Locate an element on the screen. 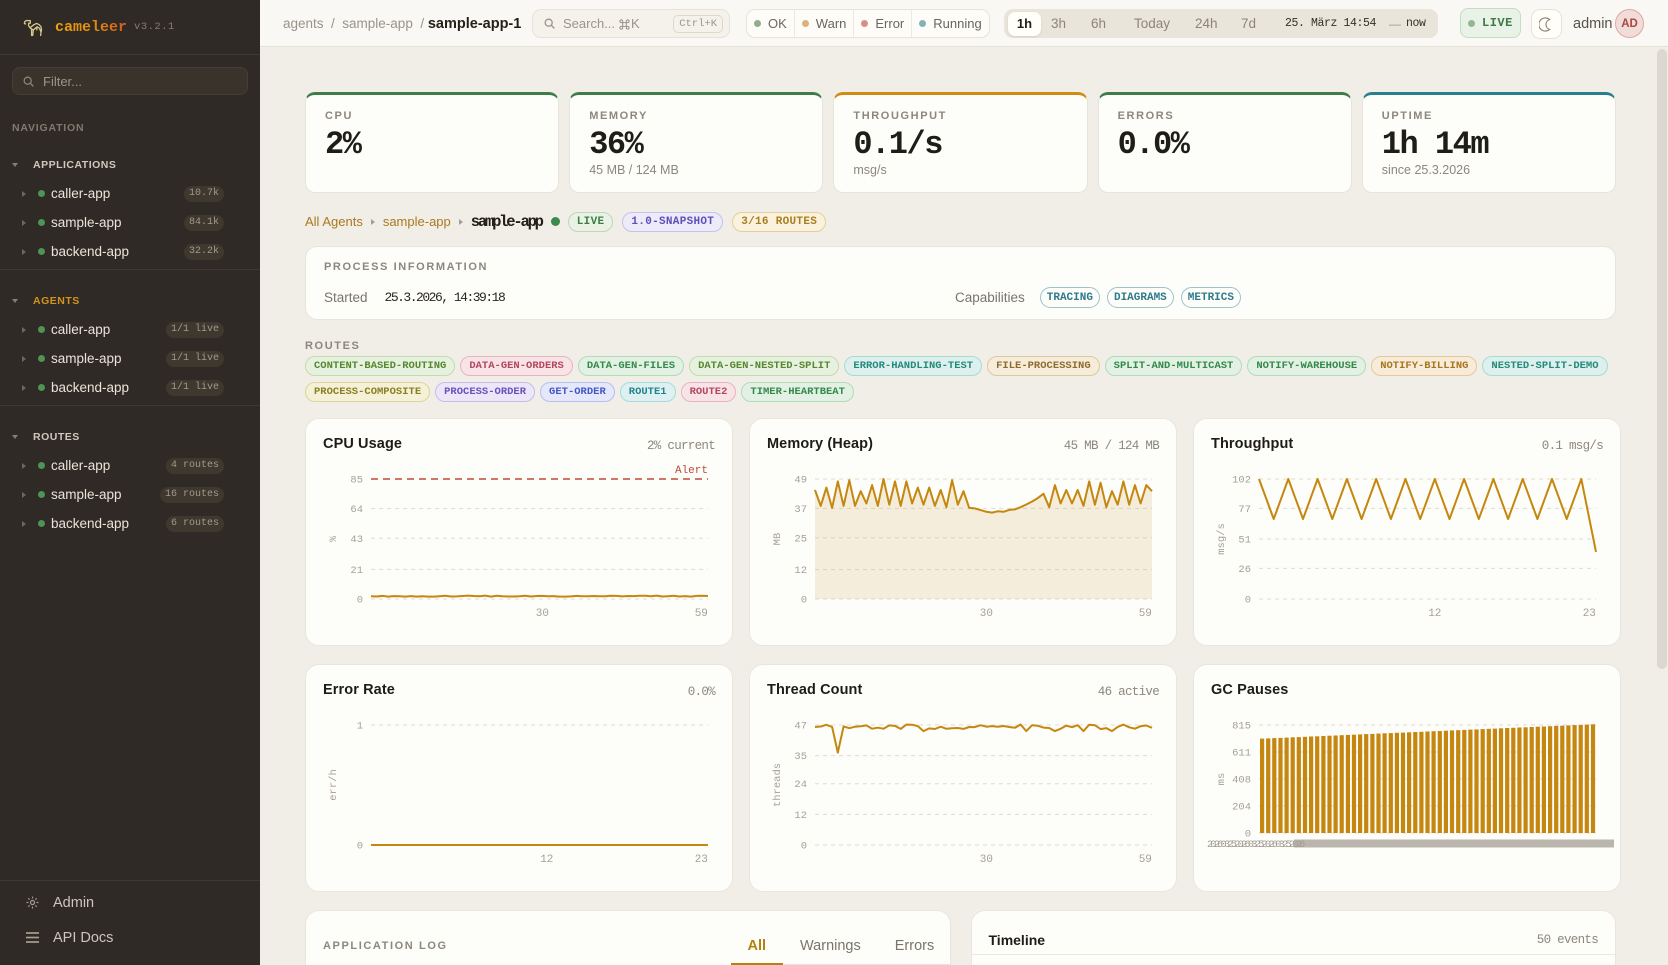 The width and height of the screenshot is (1668, 965). svg-text: 24 is located at coordinates (800, 785).